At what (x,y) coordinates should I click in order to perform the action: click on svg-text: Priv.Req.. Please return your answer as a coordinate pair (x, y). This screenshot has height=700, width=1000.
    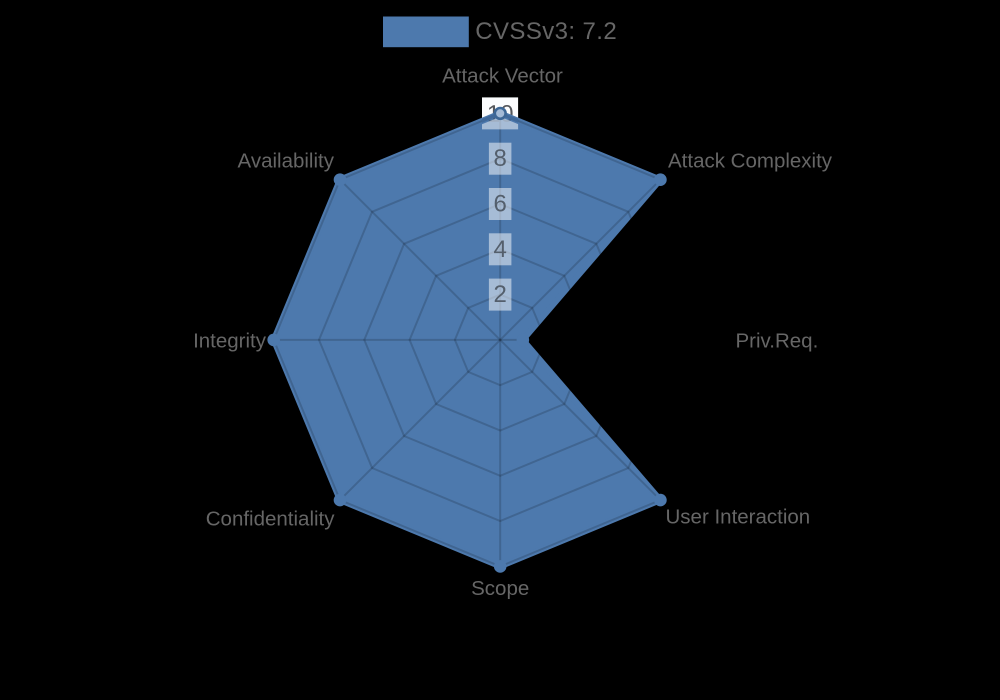
    Looking at the image, I should click on (777, 341).